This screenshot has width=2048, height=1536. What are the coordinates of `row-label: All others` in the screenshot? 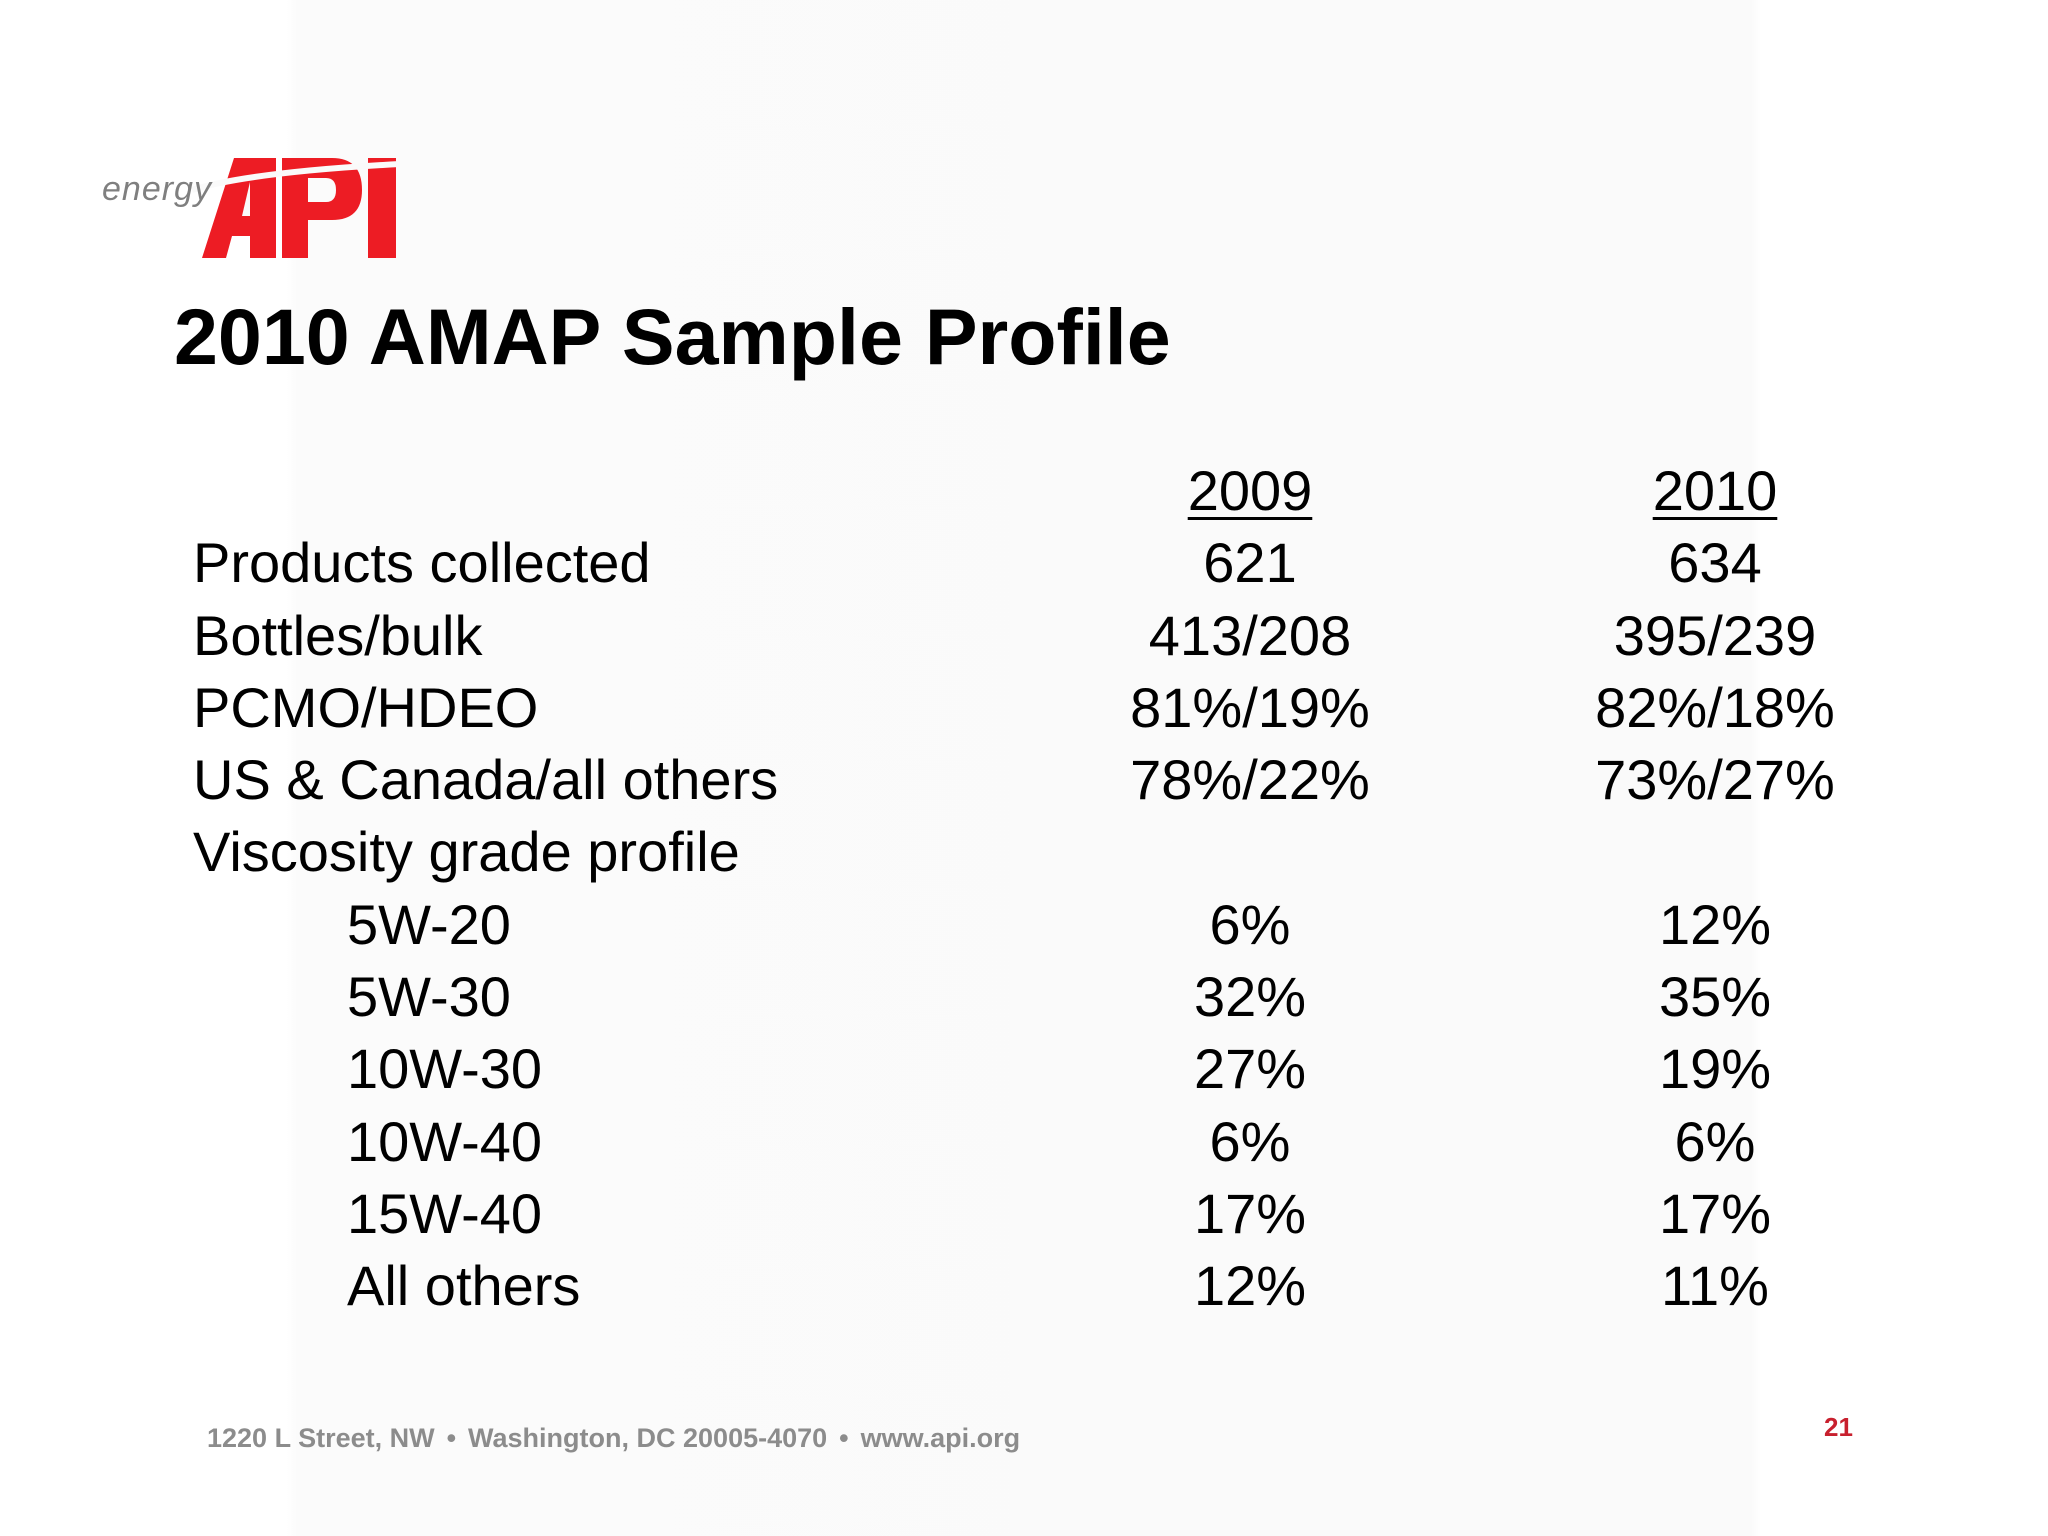 It's located at (464, 1286).